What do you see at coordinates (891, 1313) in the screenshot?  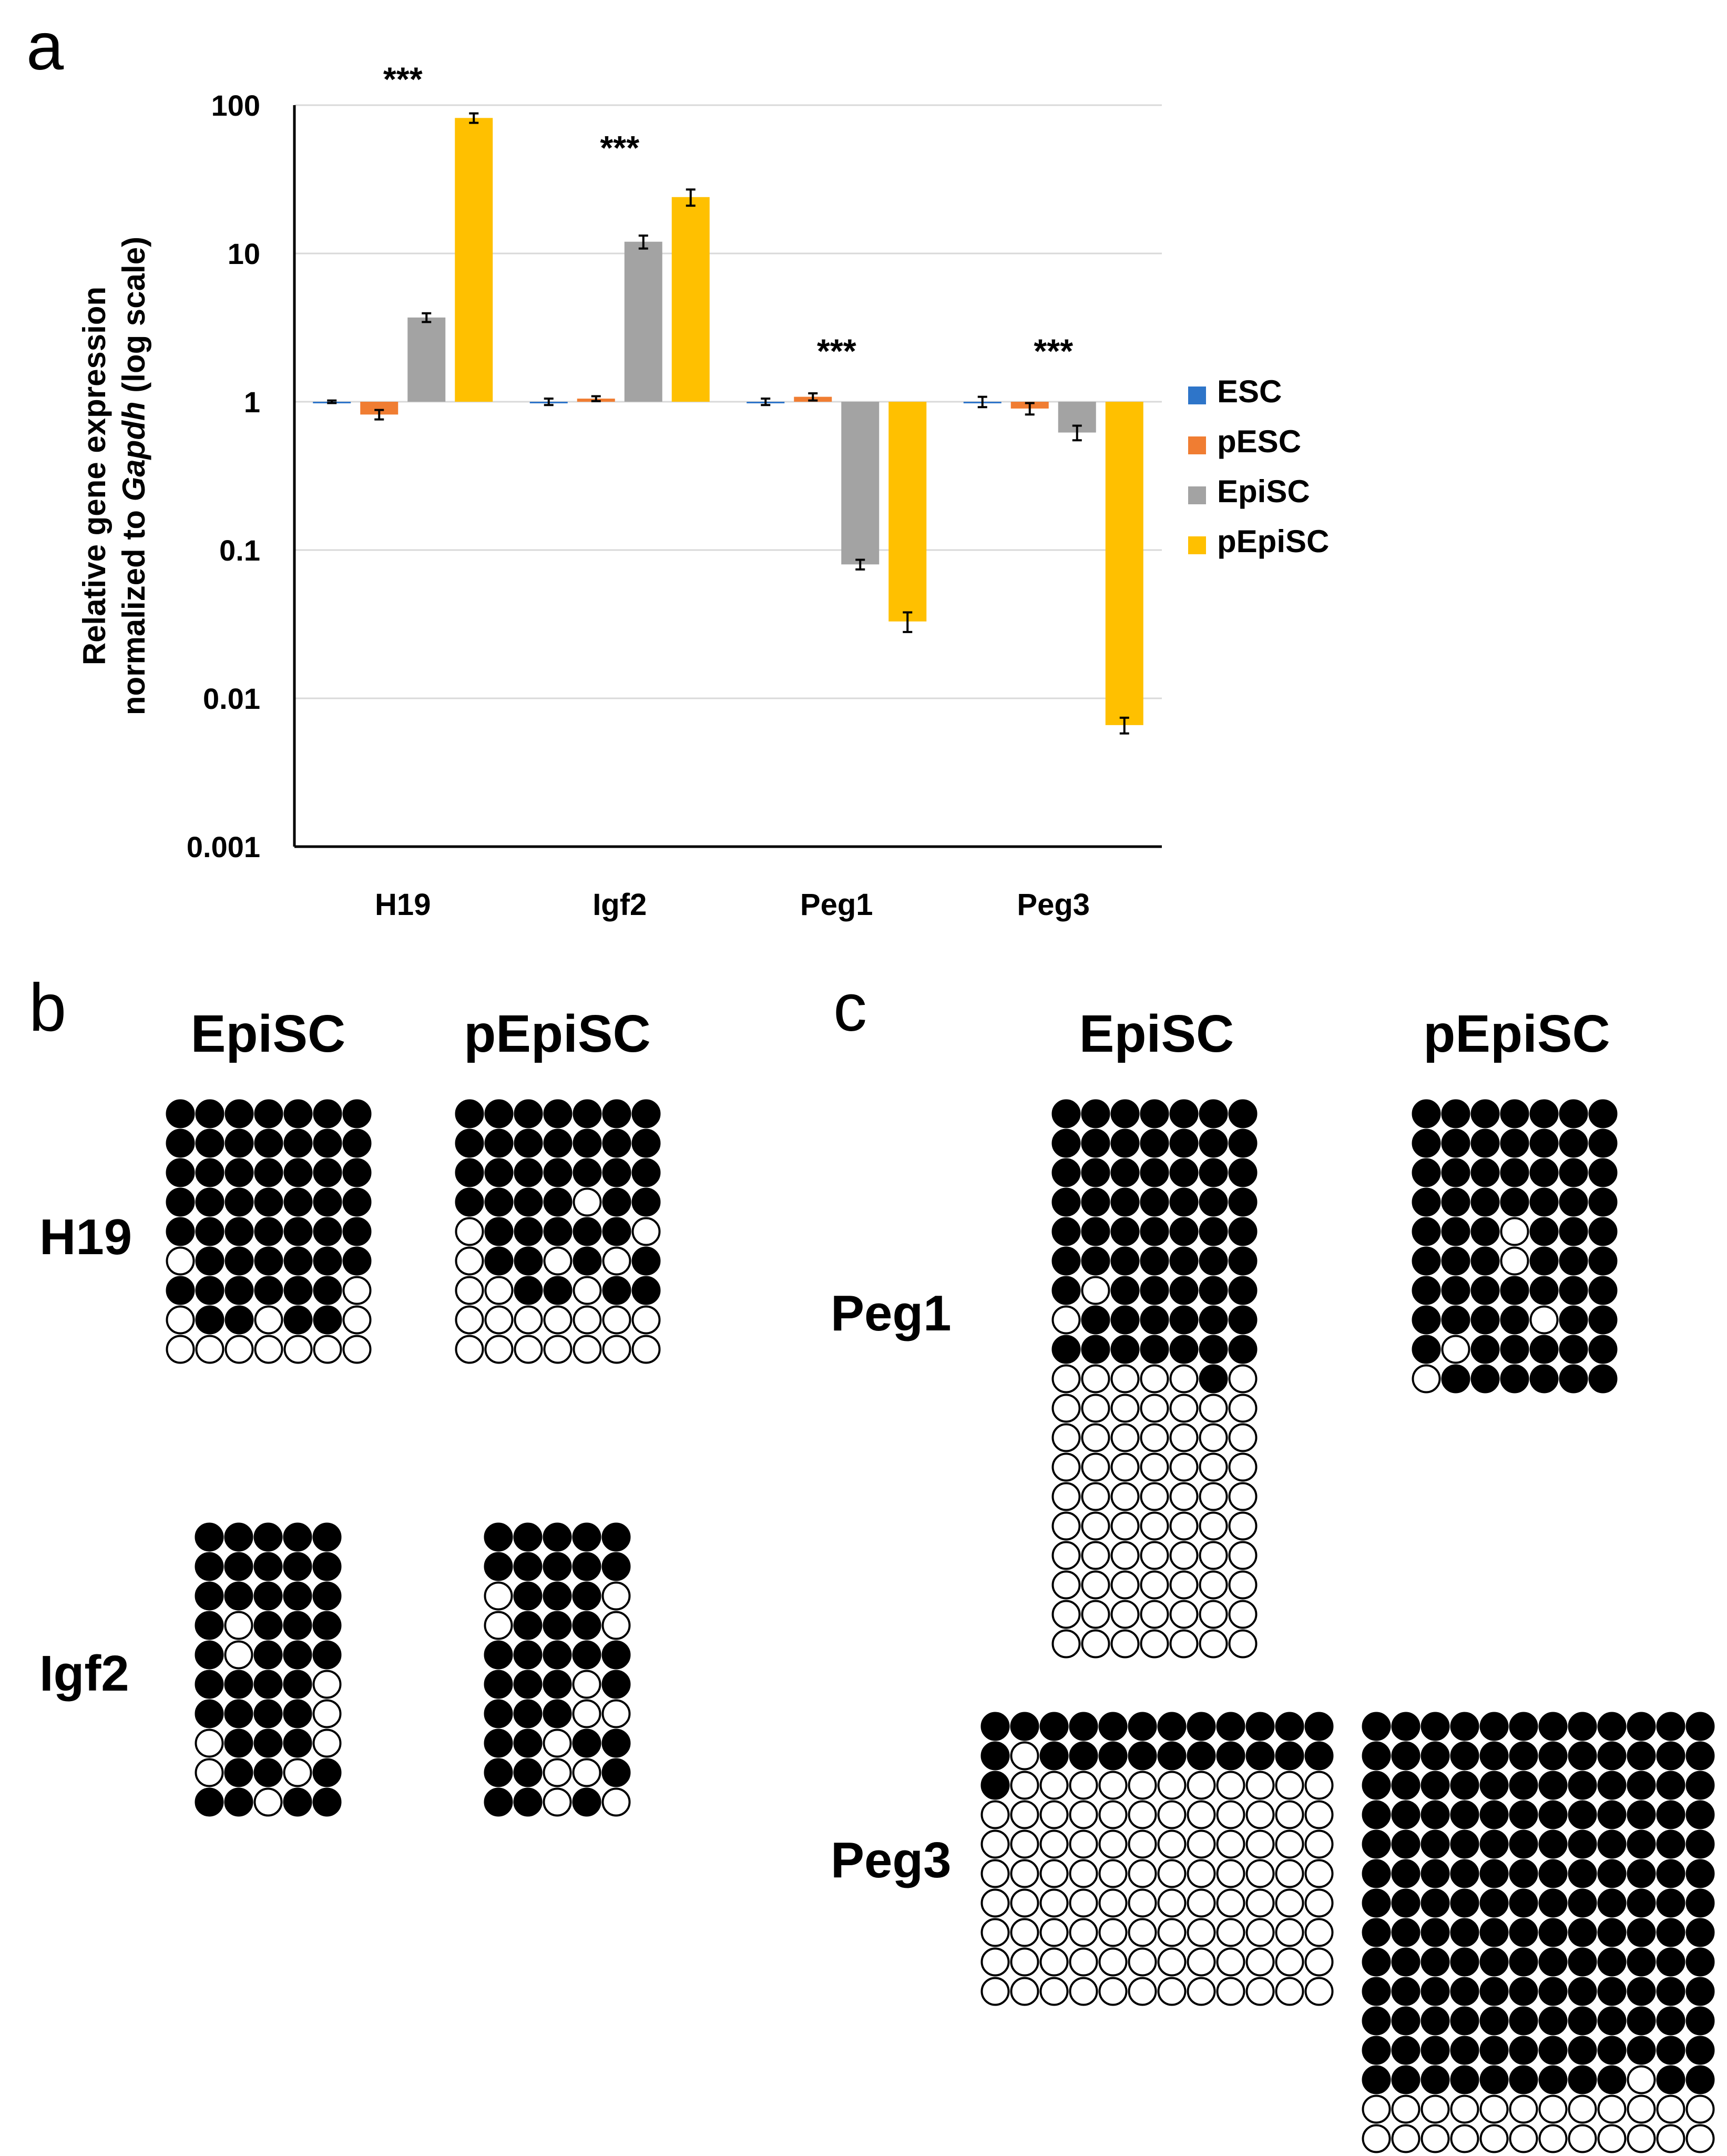 I see `gene-label-Peg1: Peg1` at bounding box center [891, 1313].